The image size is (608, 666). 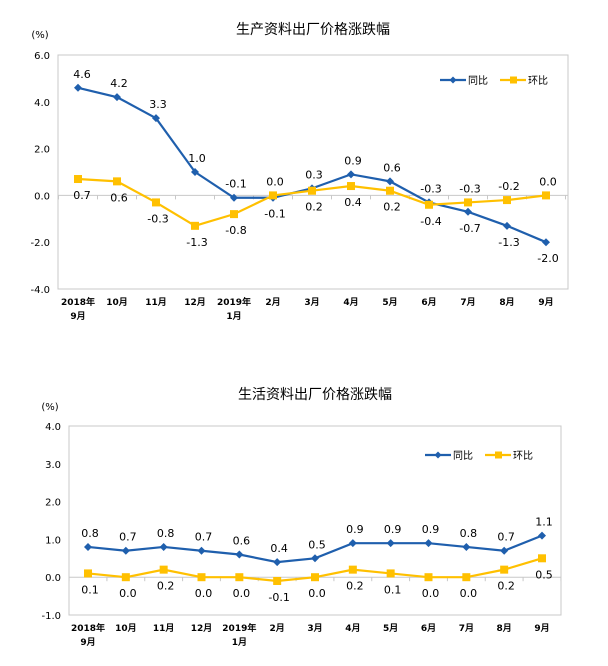 I want to click on data-label: 1.0, so click(x=197, y=158).